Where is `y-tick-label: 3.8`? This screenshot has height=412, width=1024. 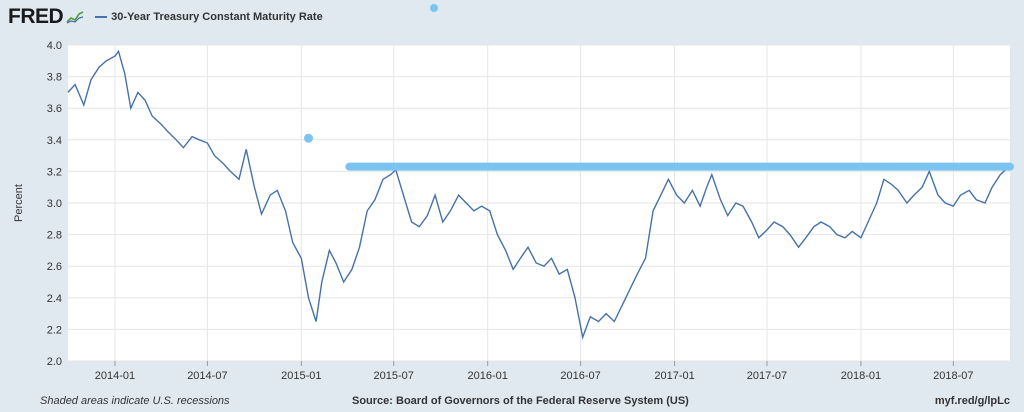 y-tick-label: 3.8 is located at coordinates (54, 78).